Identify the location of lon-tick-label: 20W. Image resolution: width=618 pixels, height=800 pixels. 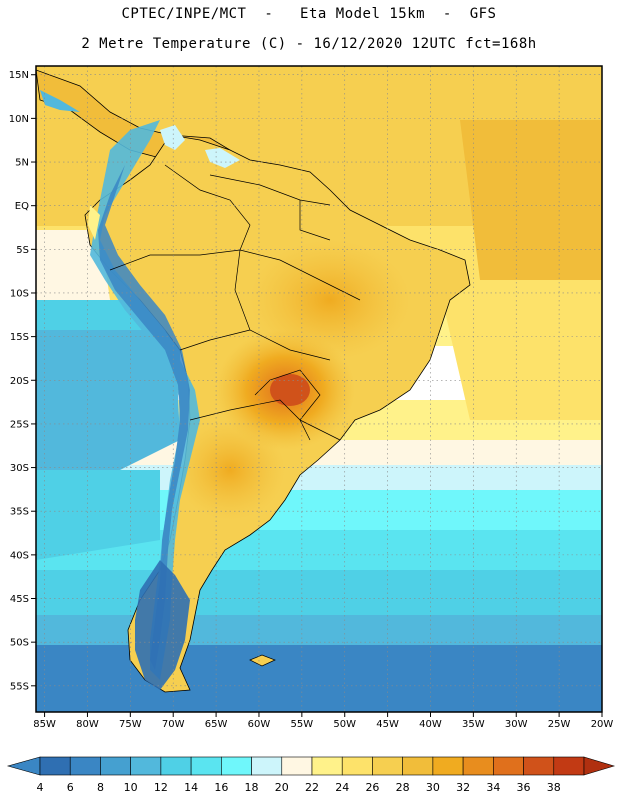
(602, 724).